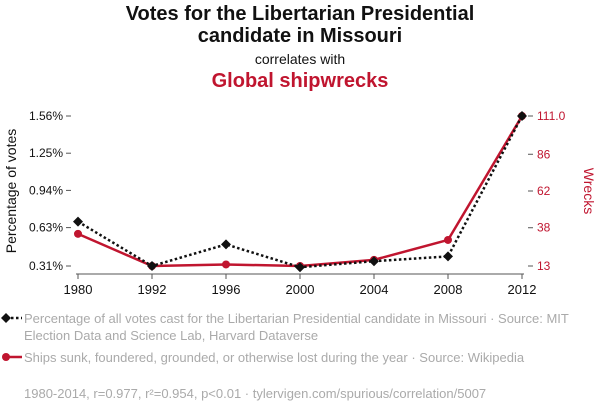  I want to click on chart-subtitle: Global shipwrecks, so click(300, 81).